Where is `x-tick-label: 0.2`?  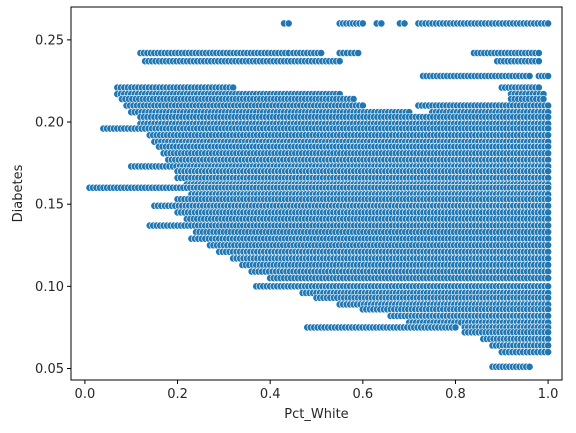 x-tick-label: 0.2 is located at coordinates (177, 394).